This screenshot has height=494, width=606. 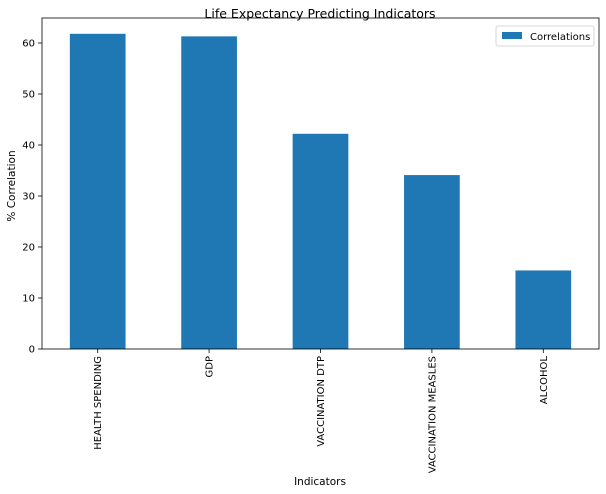 What do you see at coordinates (32, 350) in the screenshot?
I see `y-tick-label: 0` at bounding box center [32, 350].